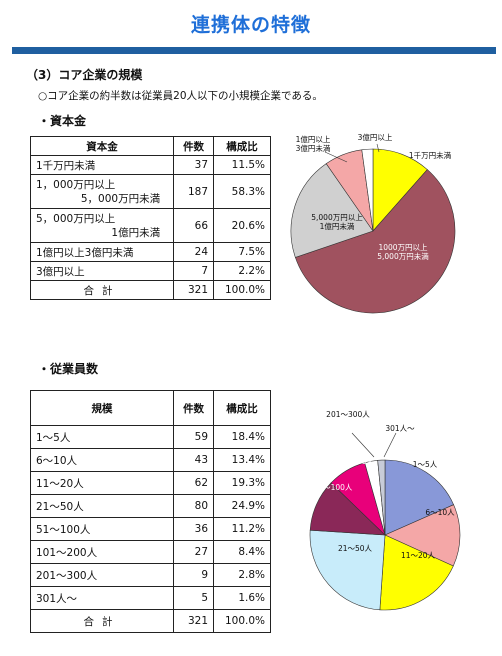 The image size is (502, 656). I want to click on row-label-line1: 1，000万円以上, so click(76, 184).